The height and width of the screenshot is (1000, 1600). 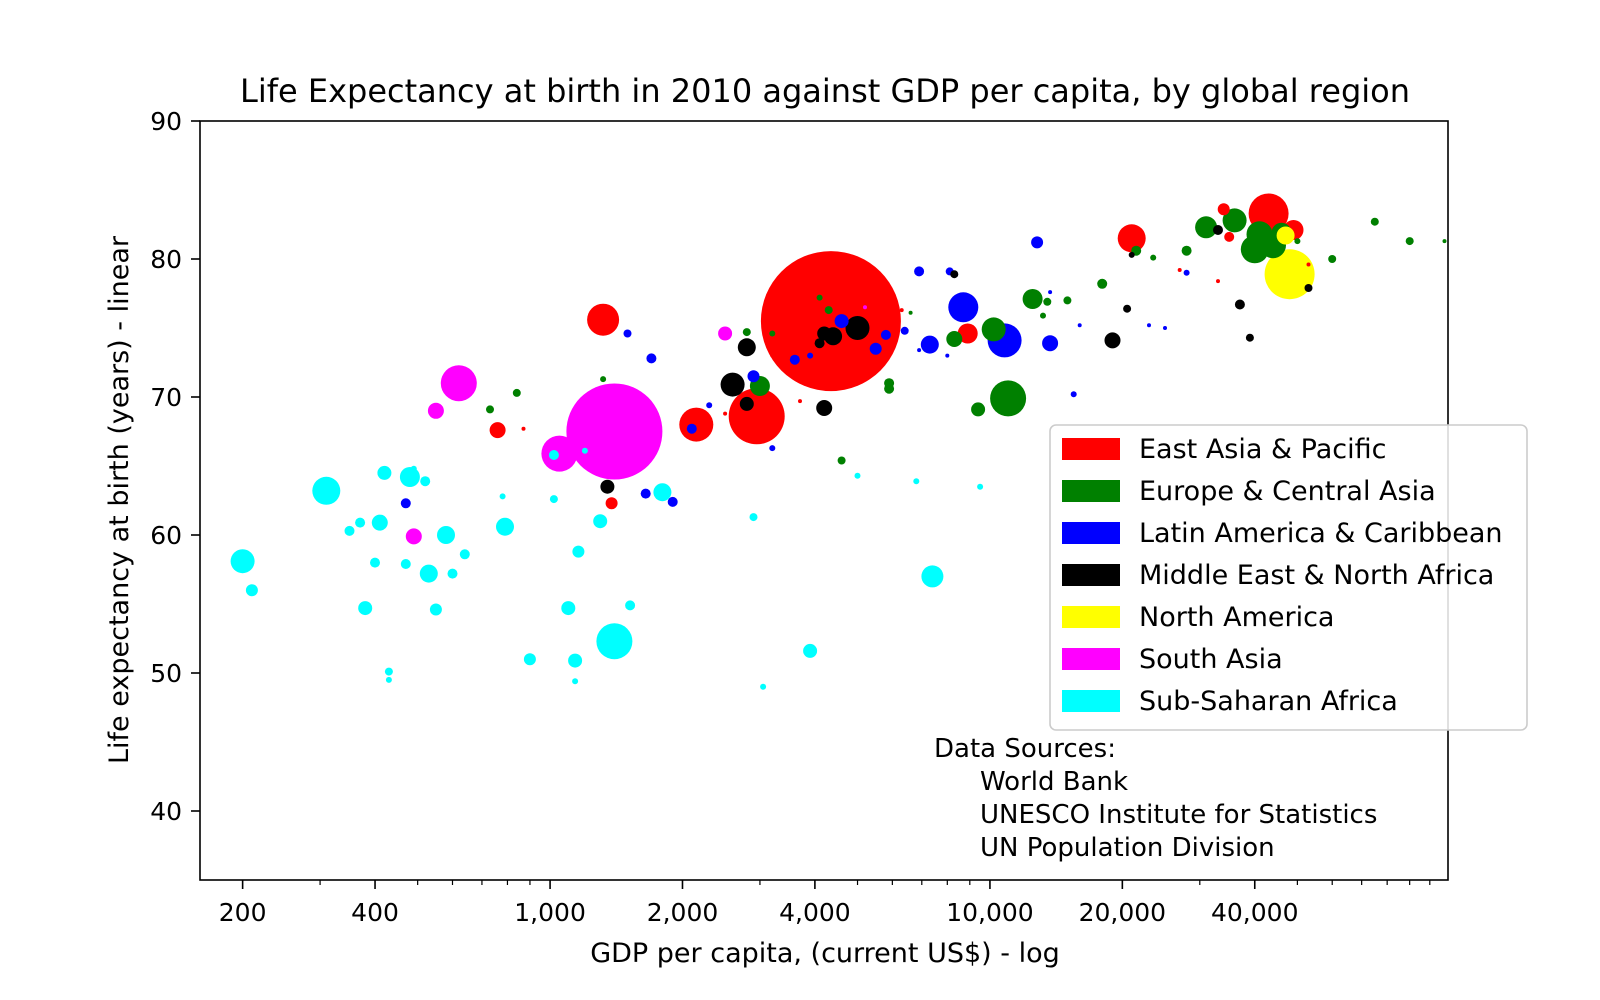 What do you see at coordinates (1268, 701) in the screenshot?
I see `legend-label: Sub-Saharan Africa` at bounding box center [1268, 701].